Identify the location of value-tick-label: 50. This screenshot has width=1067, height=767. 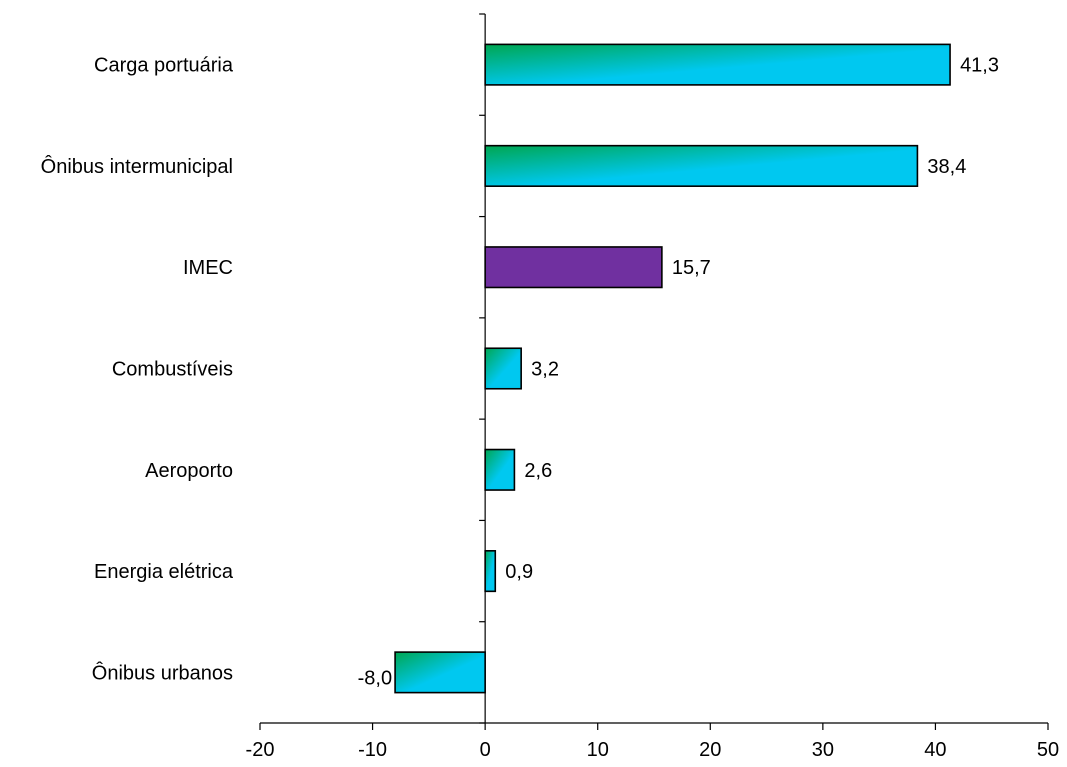
(1048, 750).